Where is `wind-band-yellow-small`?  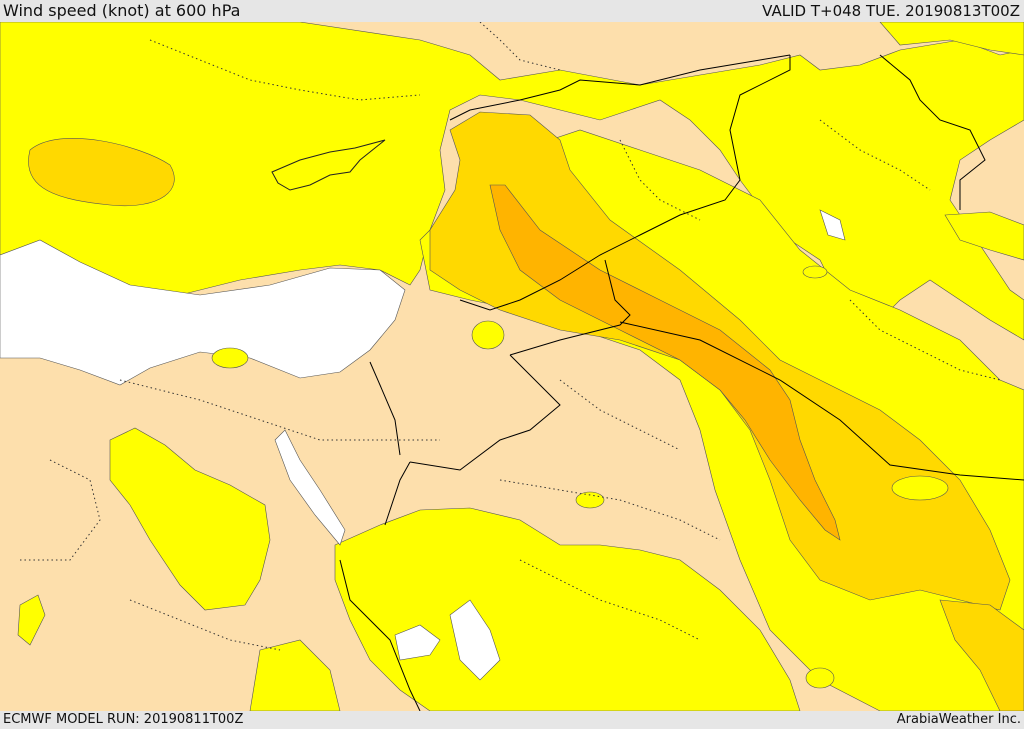 wind-band-yellow-small is located at coordinates (31, 620).